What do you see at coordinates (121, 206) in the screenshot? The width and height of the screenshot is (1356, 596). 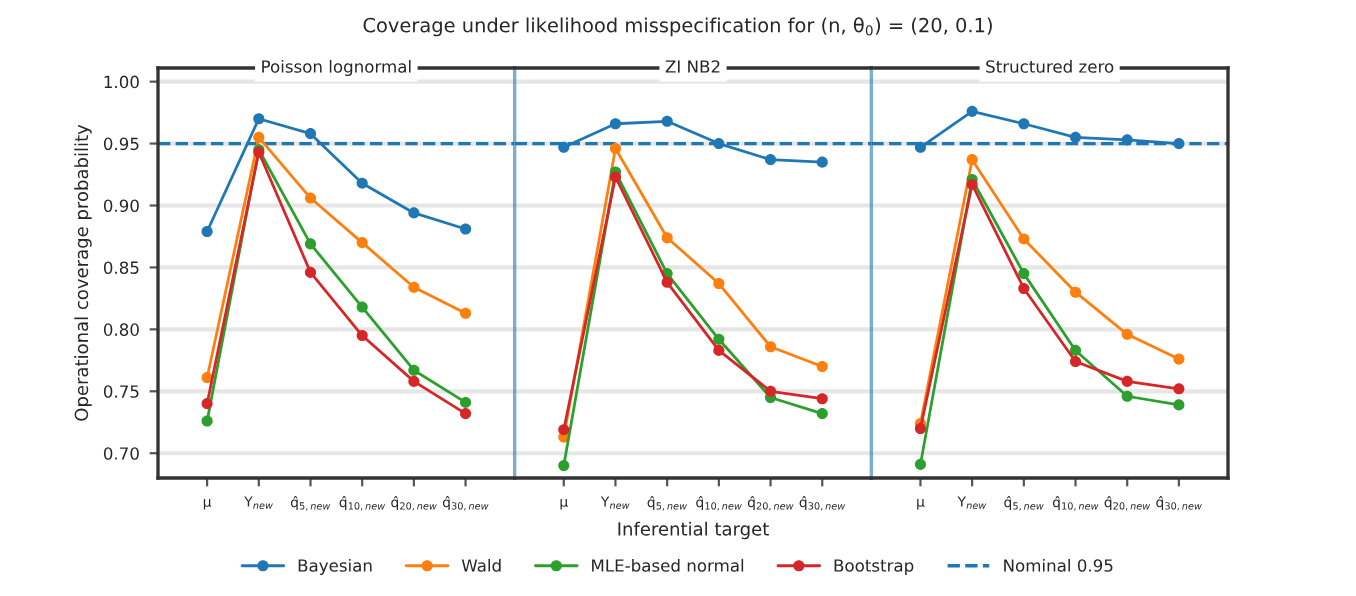 I see `y-tick-label: 0.90` at bounding box center [121, 206].